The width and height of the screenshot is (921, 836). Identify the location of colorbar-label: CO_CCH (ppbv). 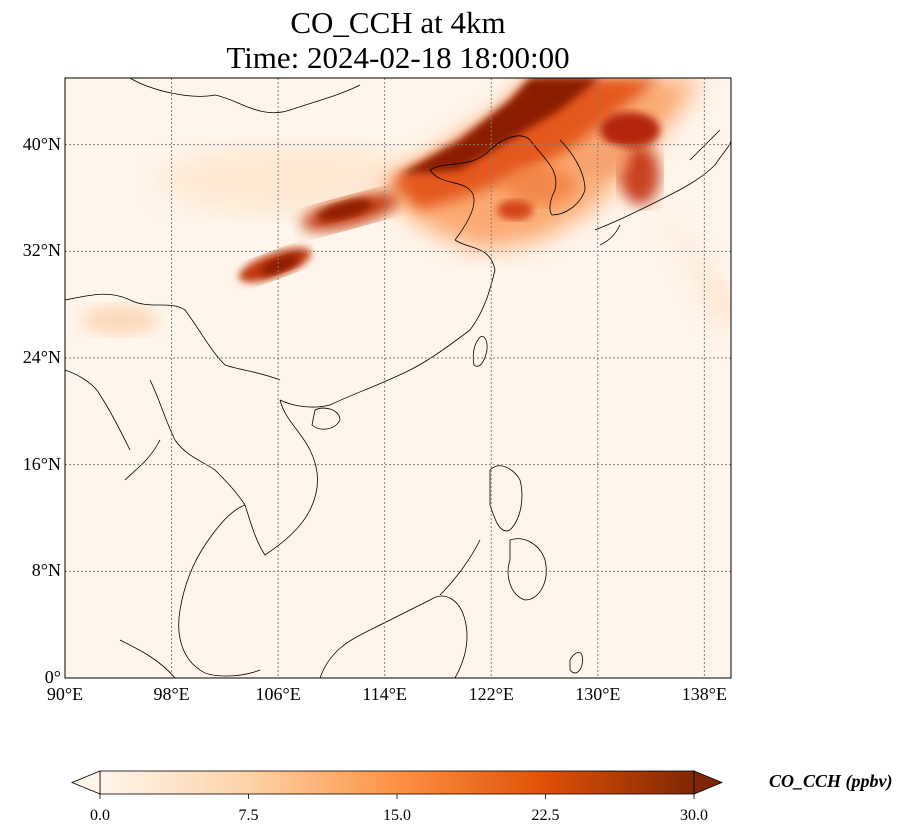
(831, 781).